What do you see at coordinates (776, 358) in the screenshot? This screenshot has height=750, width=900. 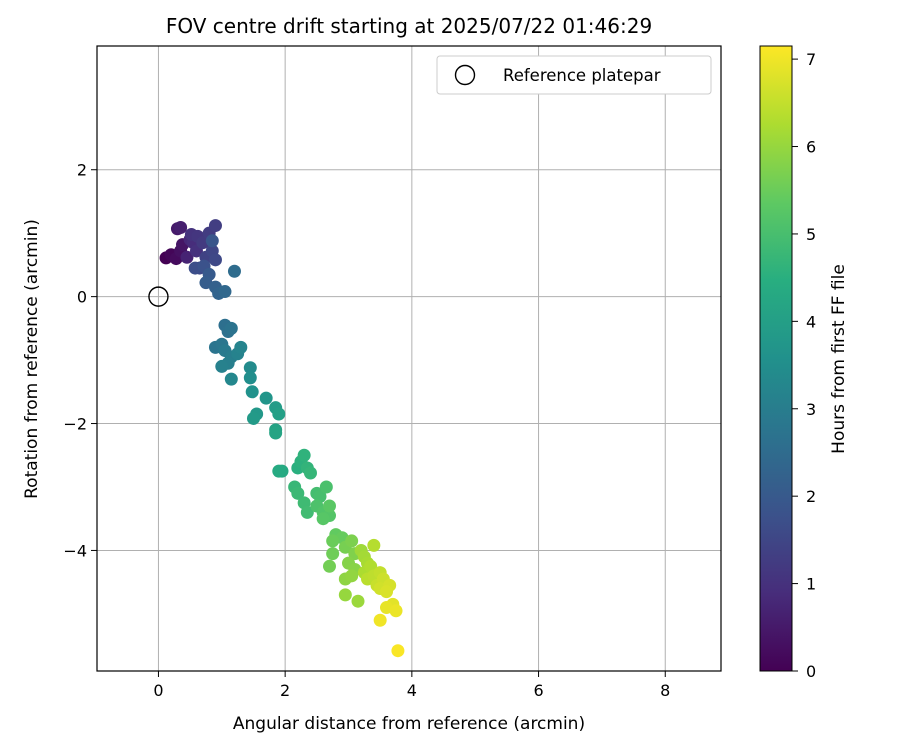 I see `colorbar-gradient` at bounding box center [776, 358].